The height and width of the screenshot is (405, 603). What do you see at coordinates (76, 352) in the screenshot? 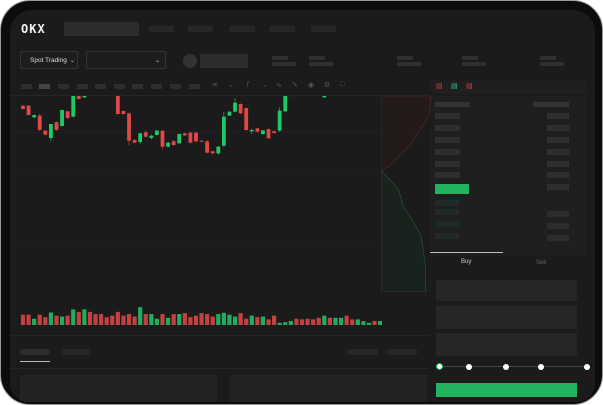
I see `tab-order-history` at bounding box center [76, 352].